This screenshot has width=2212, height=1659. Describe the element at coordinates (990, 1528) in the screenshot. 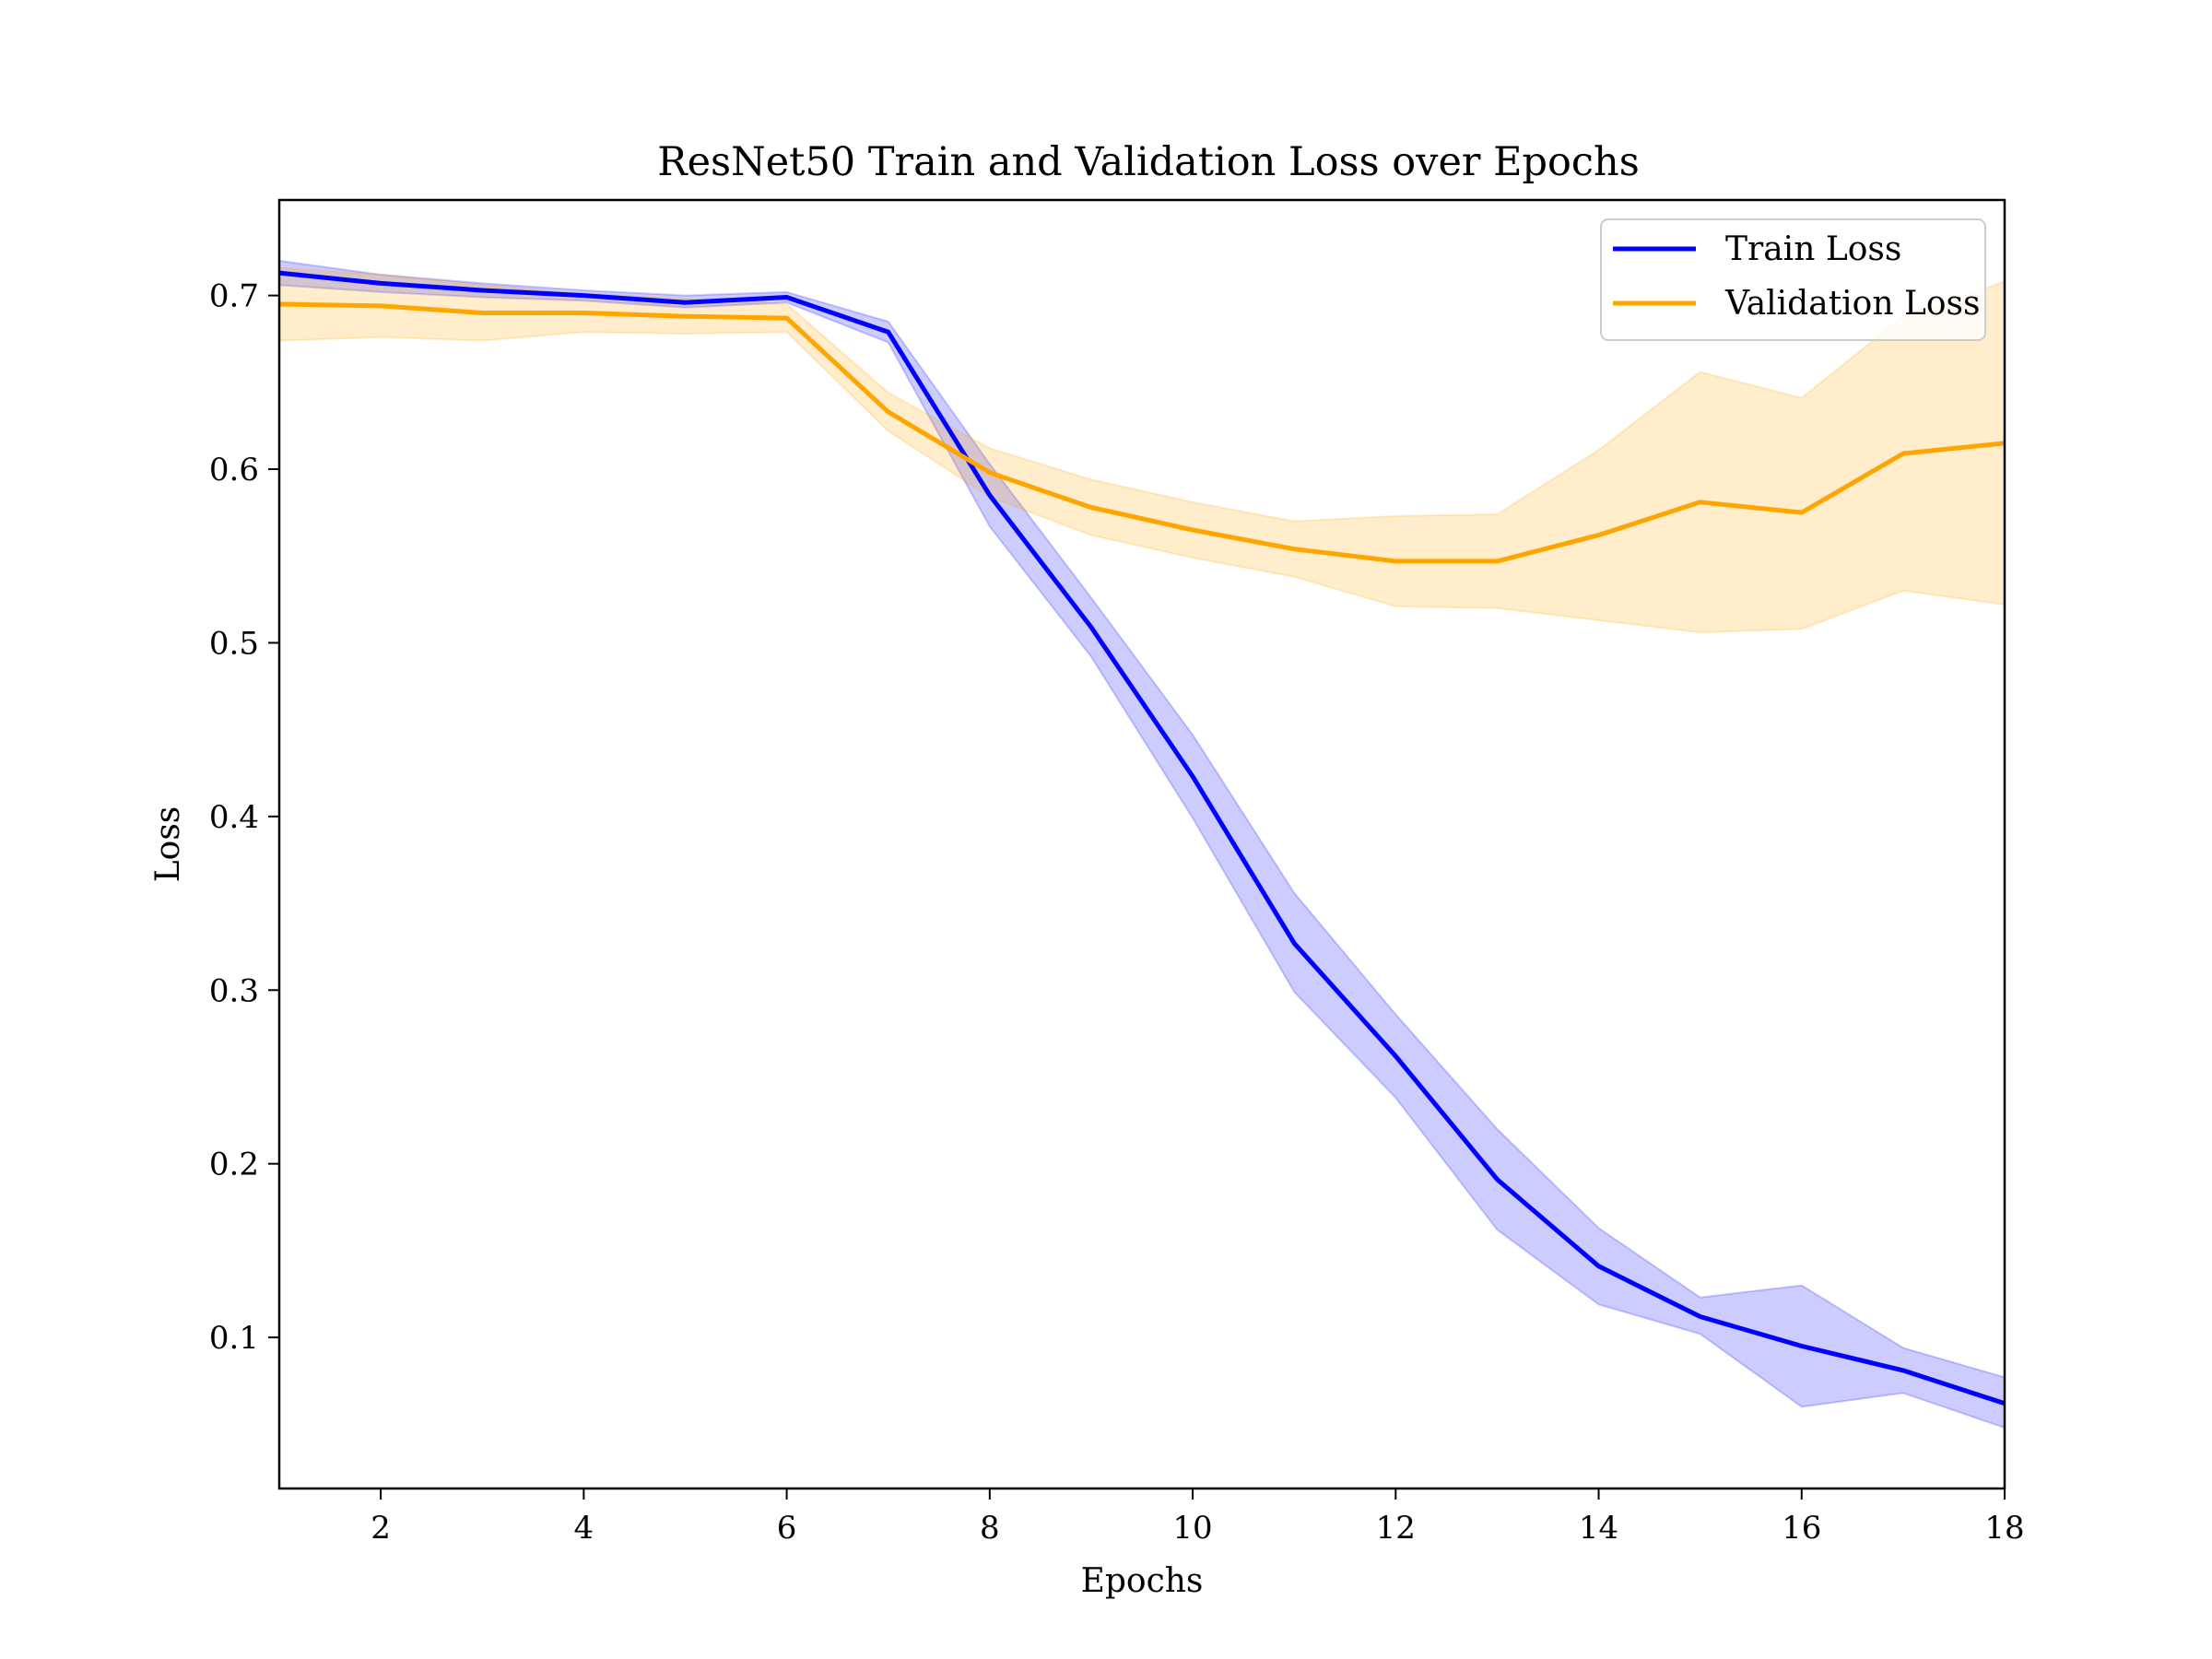

I see `x-tick-label: 8` at that location.